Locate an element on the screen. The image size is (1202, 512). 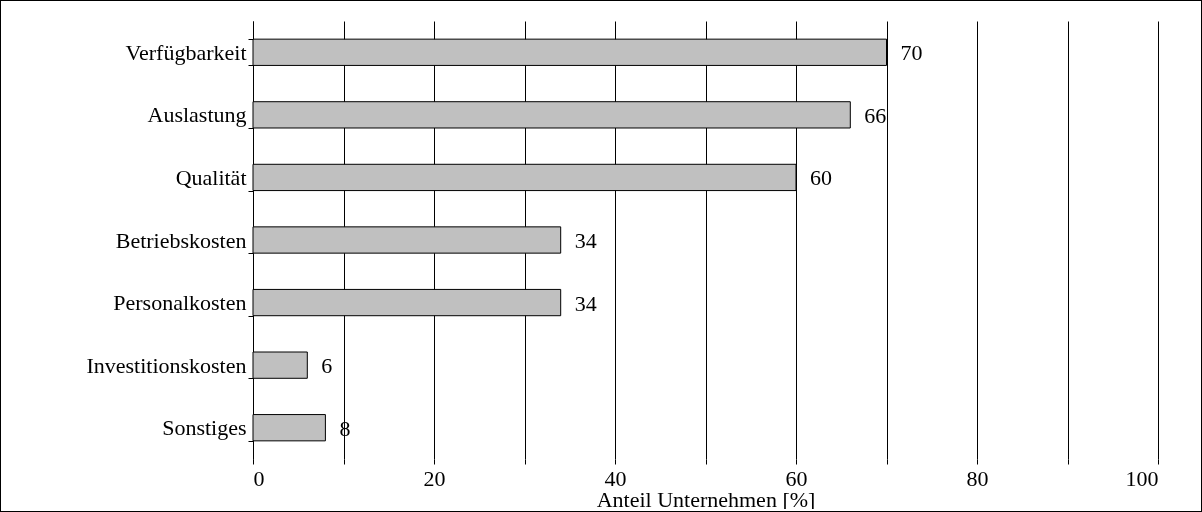
y-tick-label: Auslastung is located at coordinates (197, 115).